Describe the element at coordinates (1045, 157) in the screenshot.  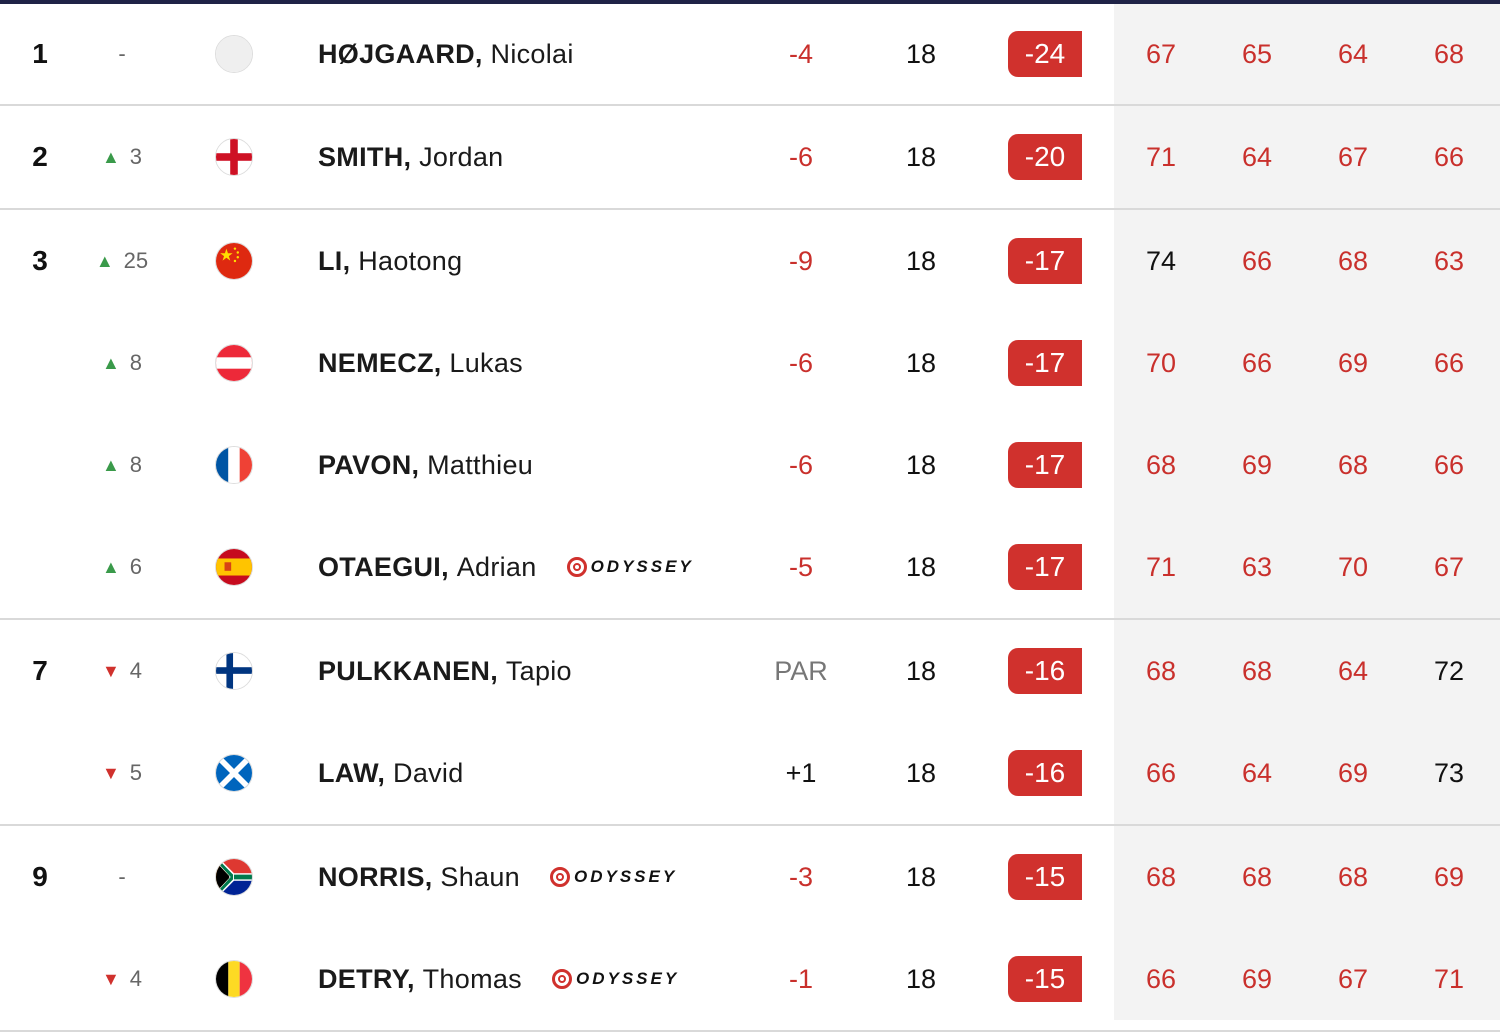
I see `total-score: -20` at that location.